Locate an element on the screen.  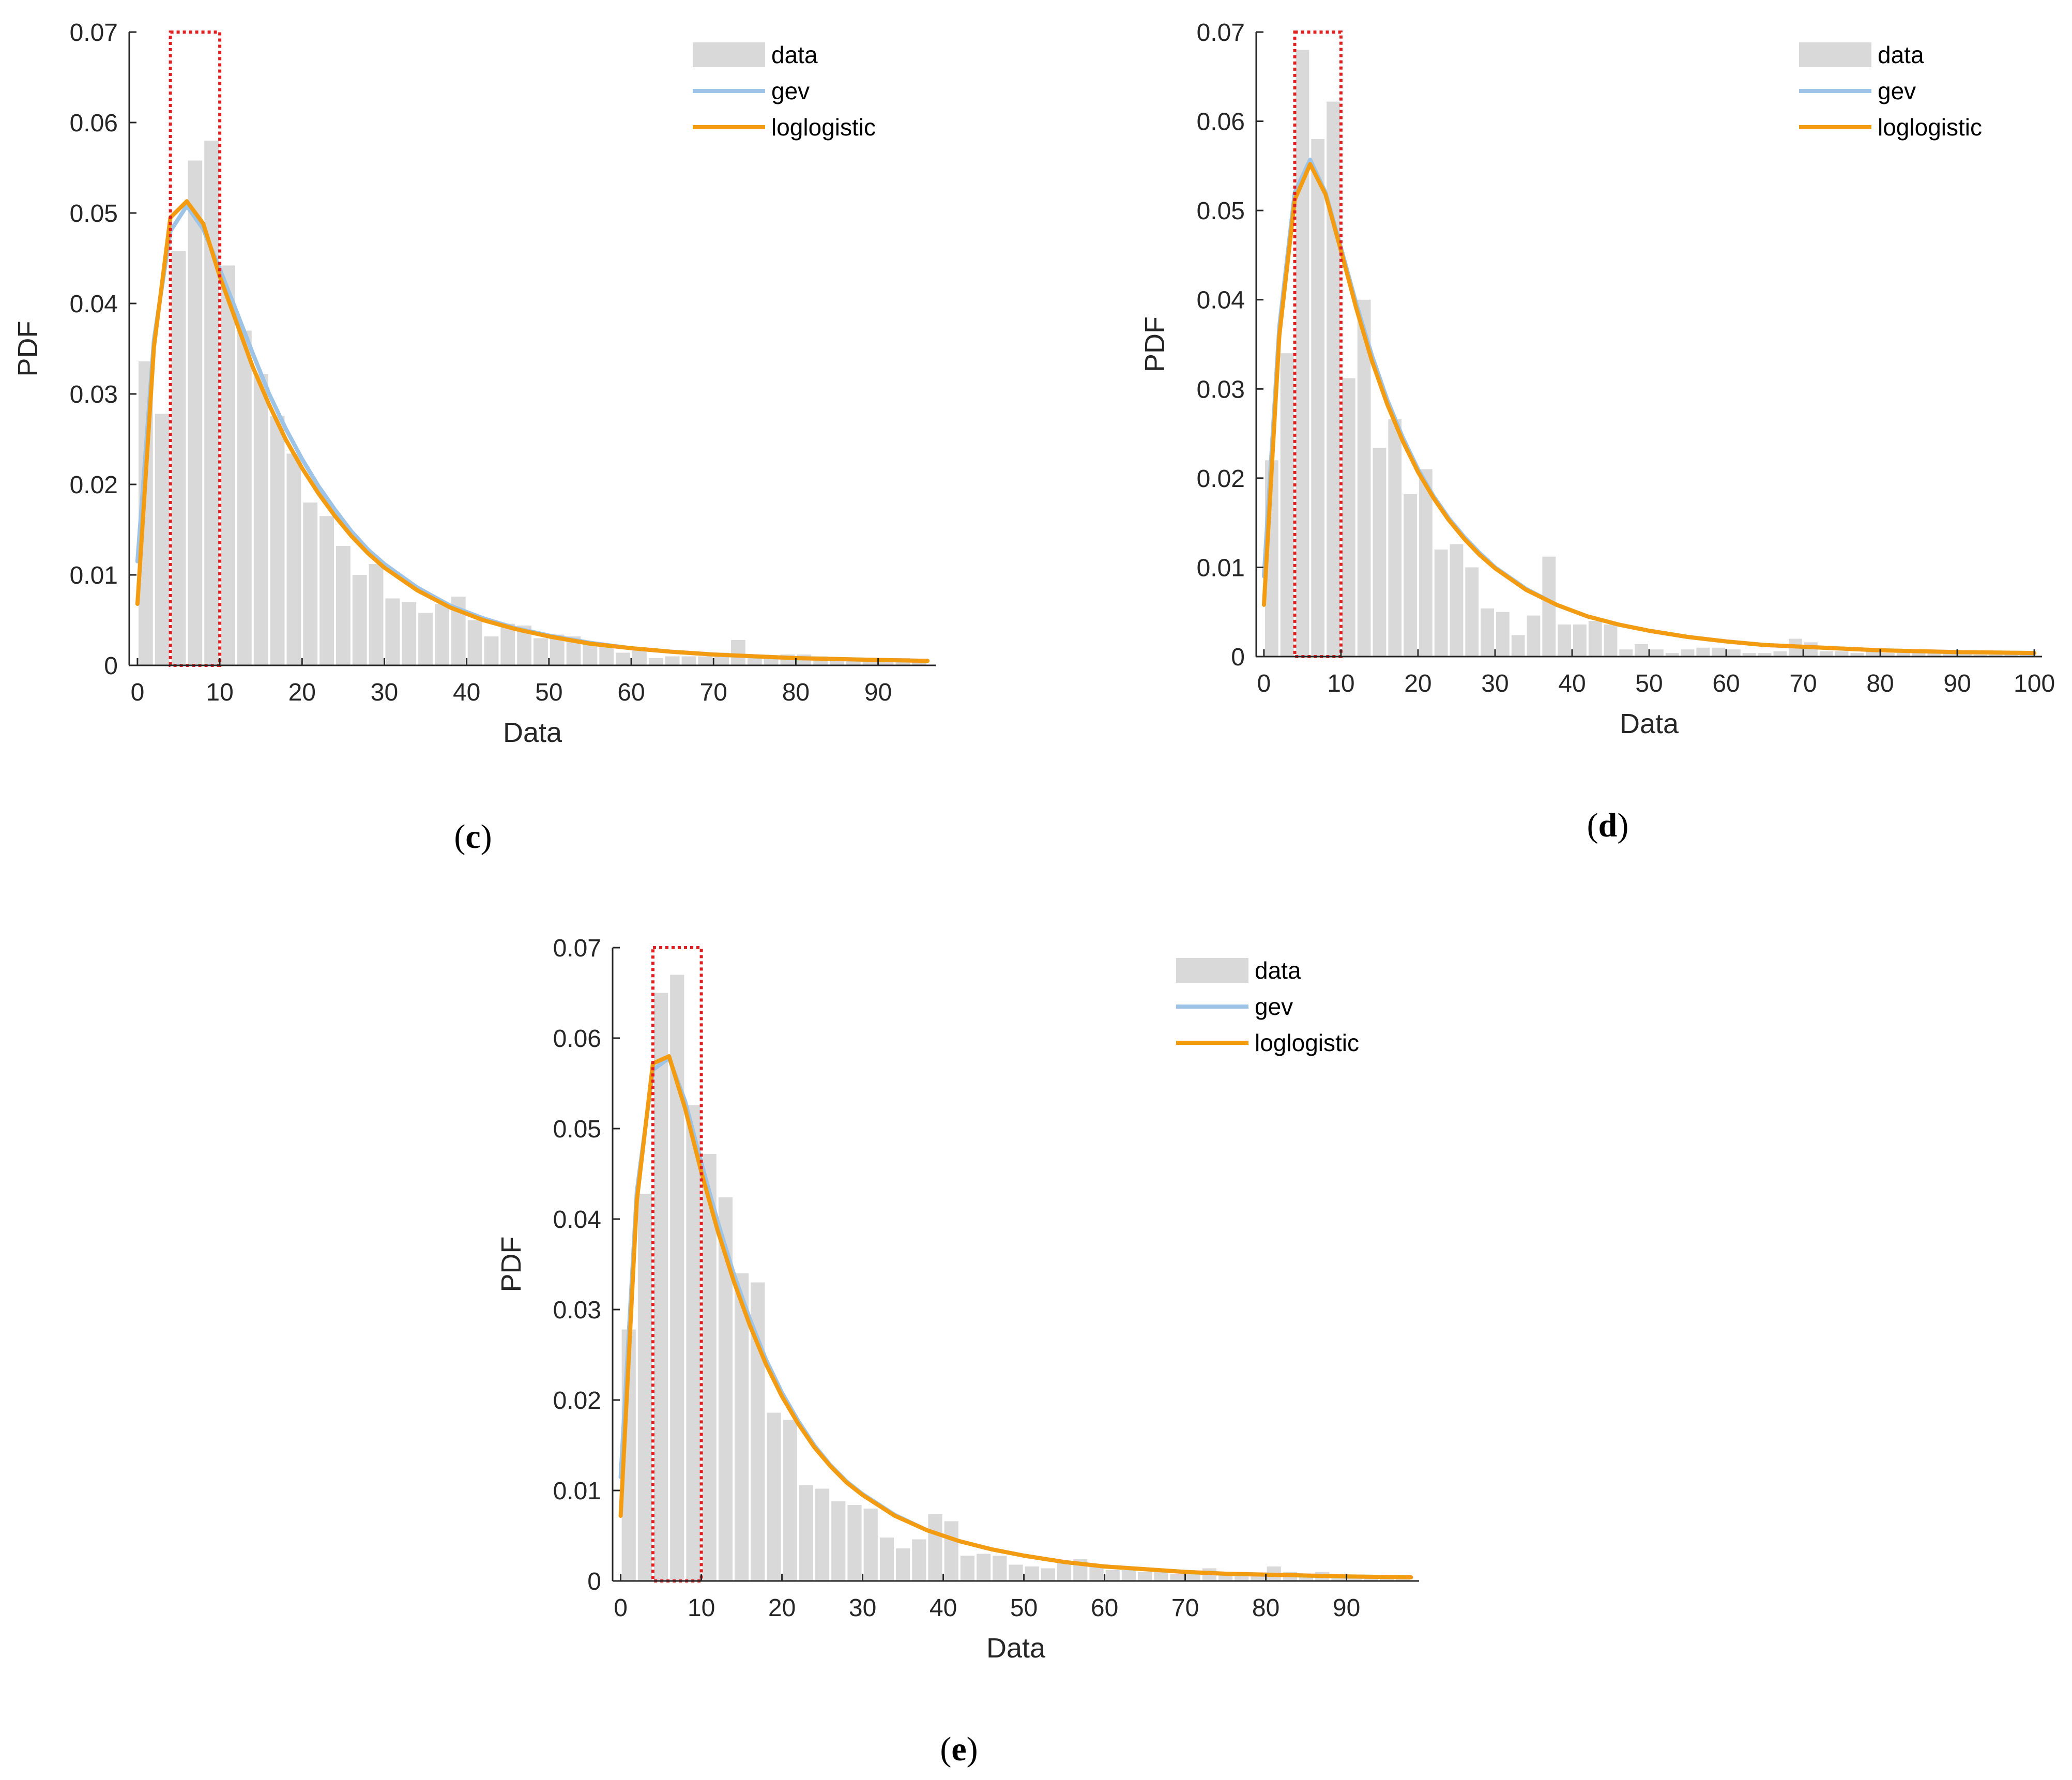
x-tick-label: 50 is located at coordinates (1649, 683).